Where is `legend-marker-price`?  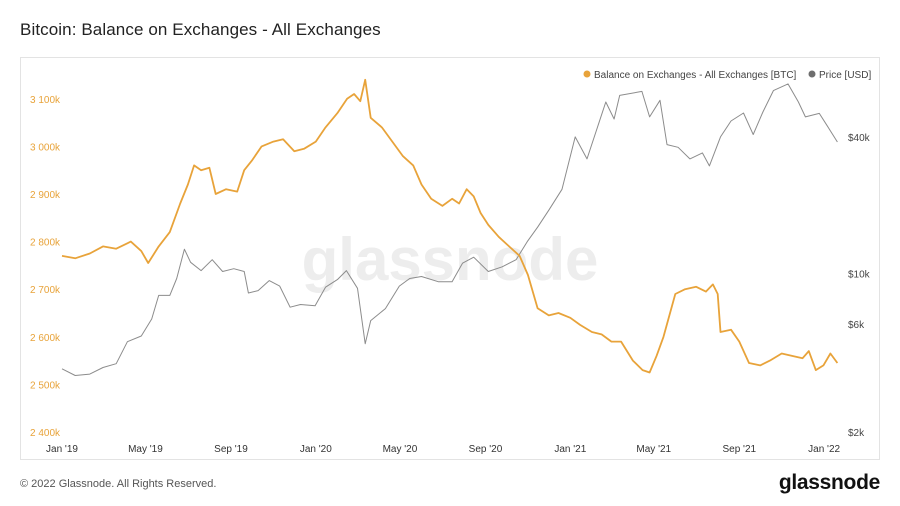 legend-marker-price is located at coordinates (812, 74).